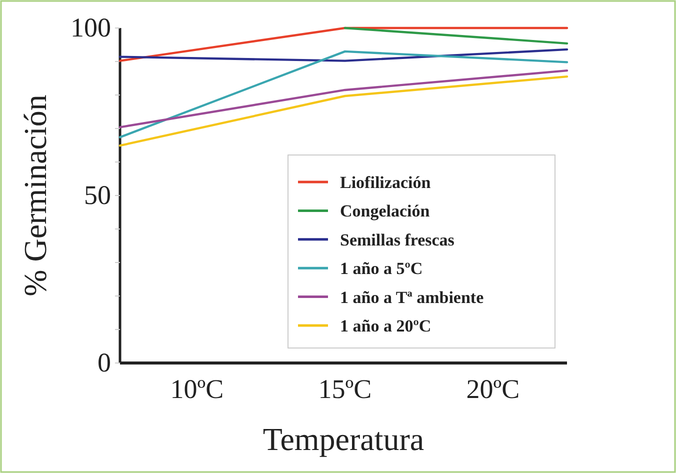 This screenshot has height=473, width=676. Describe the element at coordinates (97, 195) in the screenshot. I see `y-tick-label: 50` at that location.